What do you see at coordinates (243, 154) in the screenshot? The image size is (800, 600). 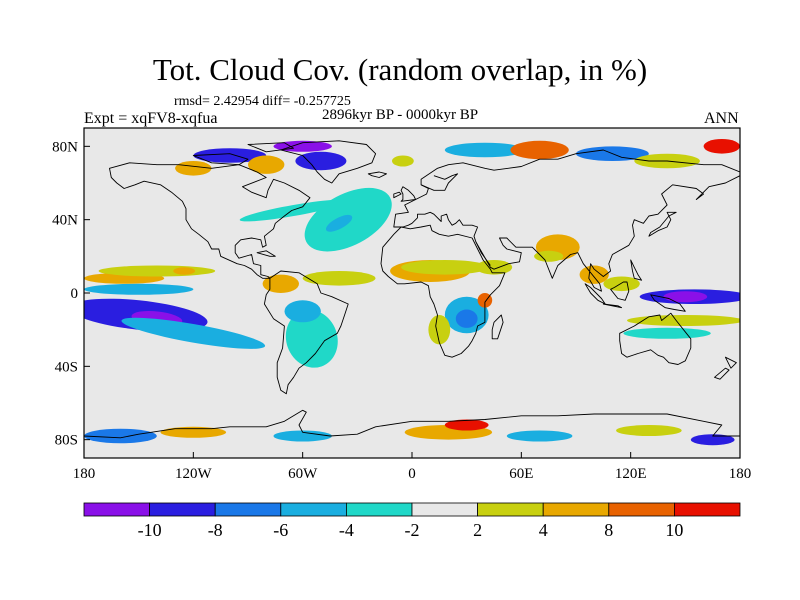 I see `coastline-arctic-islands` at bounding box center [243, 154].